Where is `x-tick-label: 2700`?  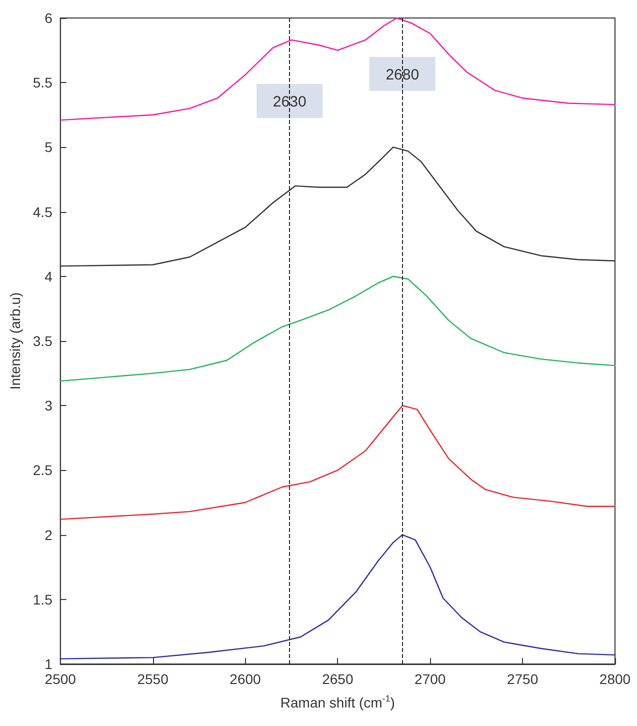 x-tick-label: 2700 is located at coordinates (430, 679).